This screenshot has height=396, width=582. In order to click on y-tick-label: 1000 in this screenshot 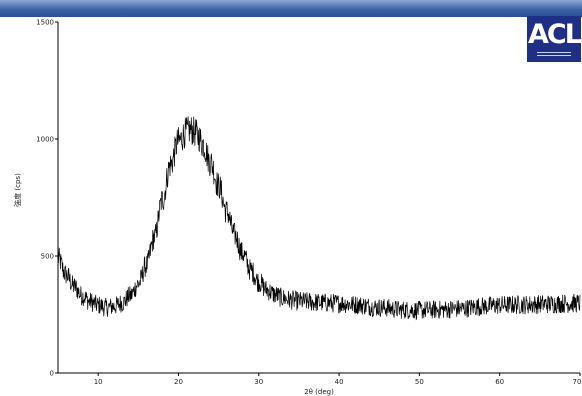, I will do `click(45, 140)`.